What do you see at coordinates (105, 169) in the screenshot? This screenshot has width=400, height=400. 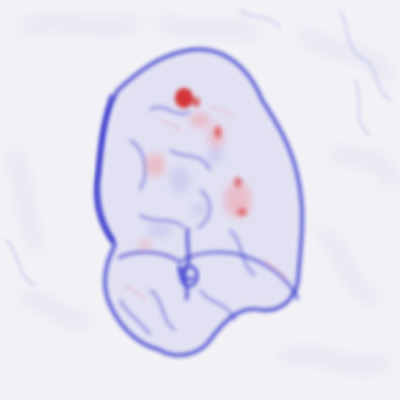 I see `left-edge-band` at bounding box center [105, 169].